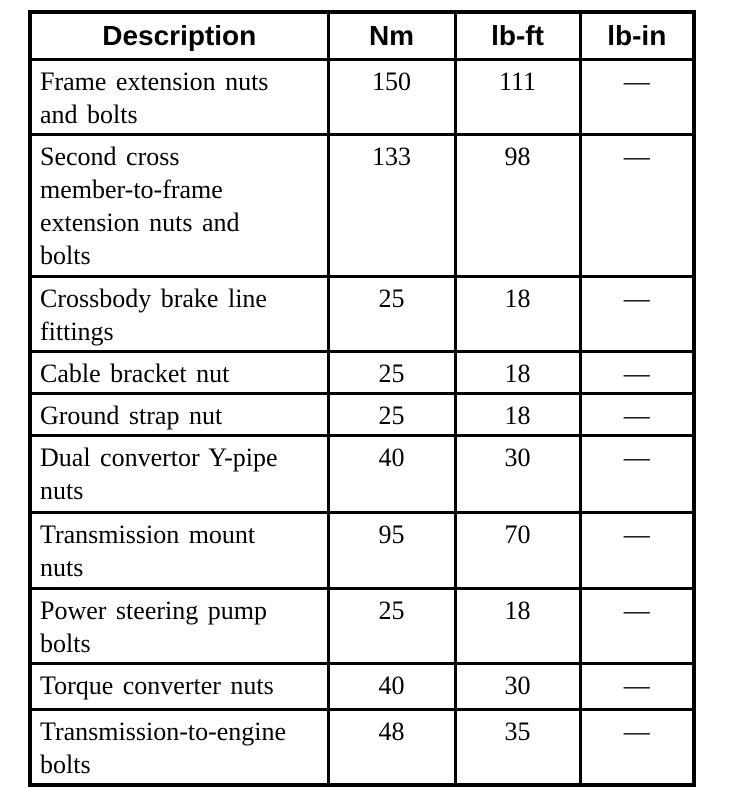 This screenshot has width=736, height=788. What do you see at coordinates (517, 205) in the screenshot?
I see `lb-ft-value-cell: 98` at bounding box center [517, 205].